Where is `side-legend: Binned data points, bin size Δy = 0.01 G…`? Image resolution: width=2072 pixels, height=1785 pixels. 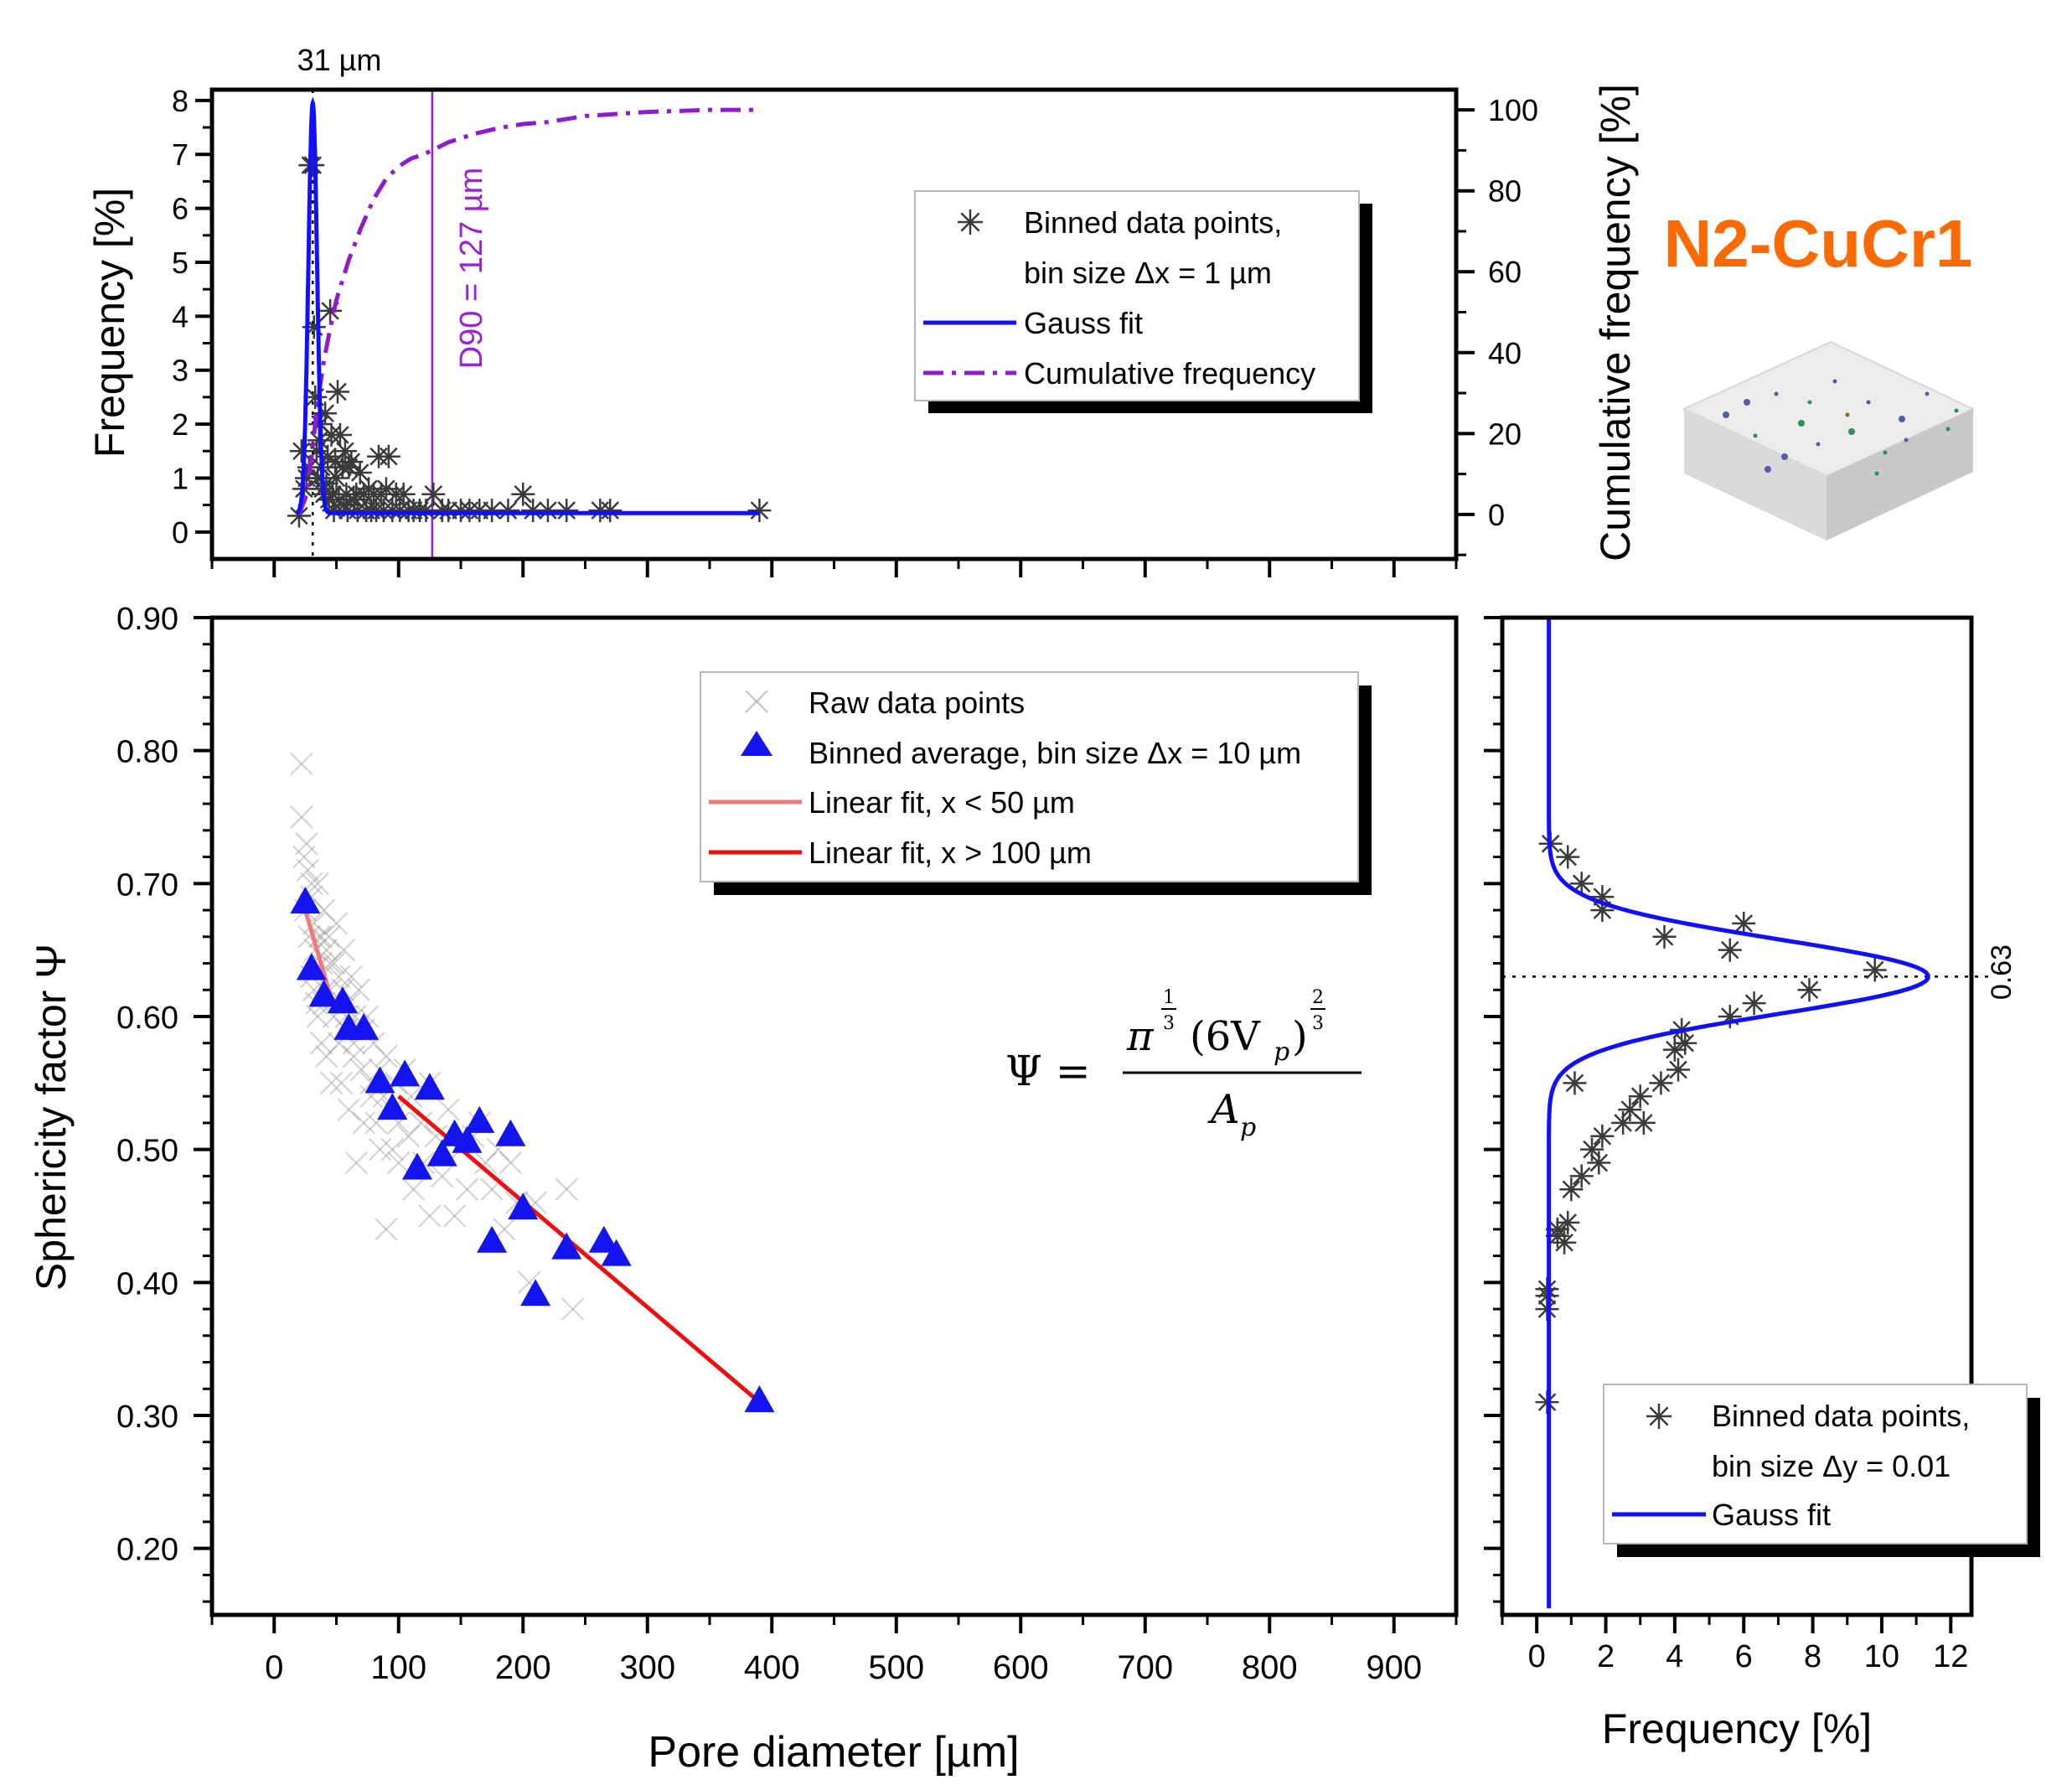
side-legend: Binned data points, bin size Δy = 0.01 G… is located at coordinates (1821, 1470).